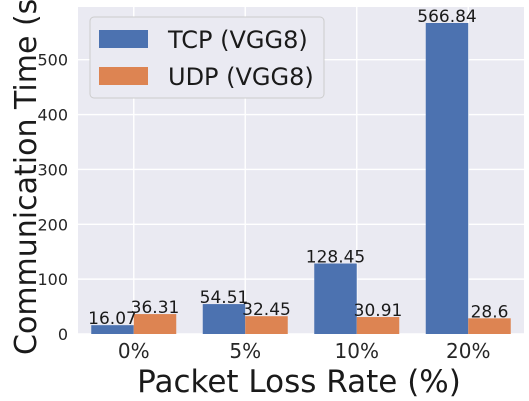 Image resolution: width=529 pixels, height=401 pixels. I want to click on y-tick-label-0: 0, so click(63, 334).